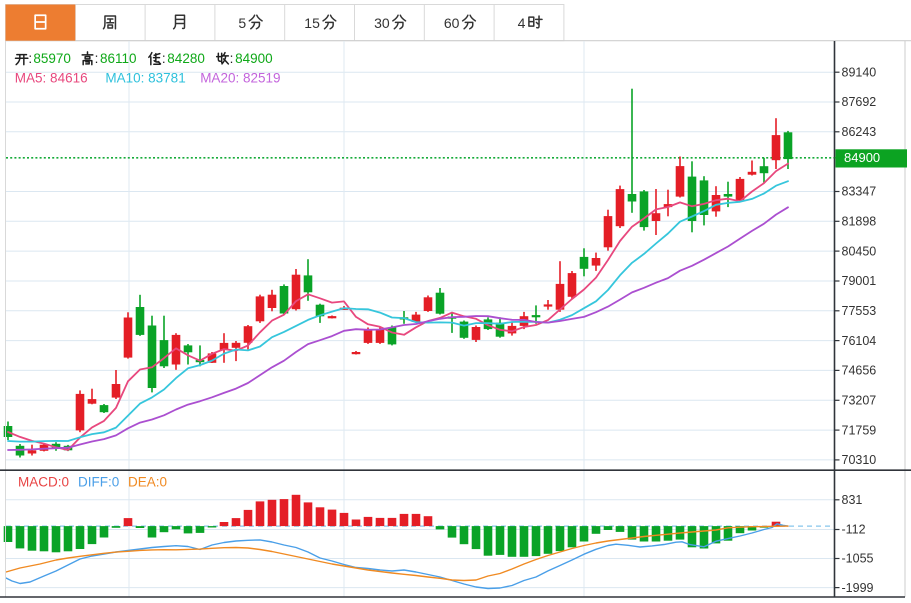  What do you see at coordinates (43, 481) in the screenshot?
I see `svg-text: MACD:0` at bounding box center [43, 481].